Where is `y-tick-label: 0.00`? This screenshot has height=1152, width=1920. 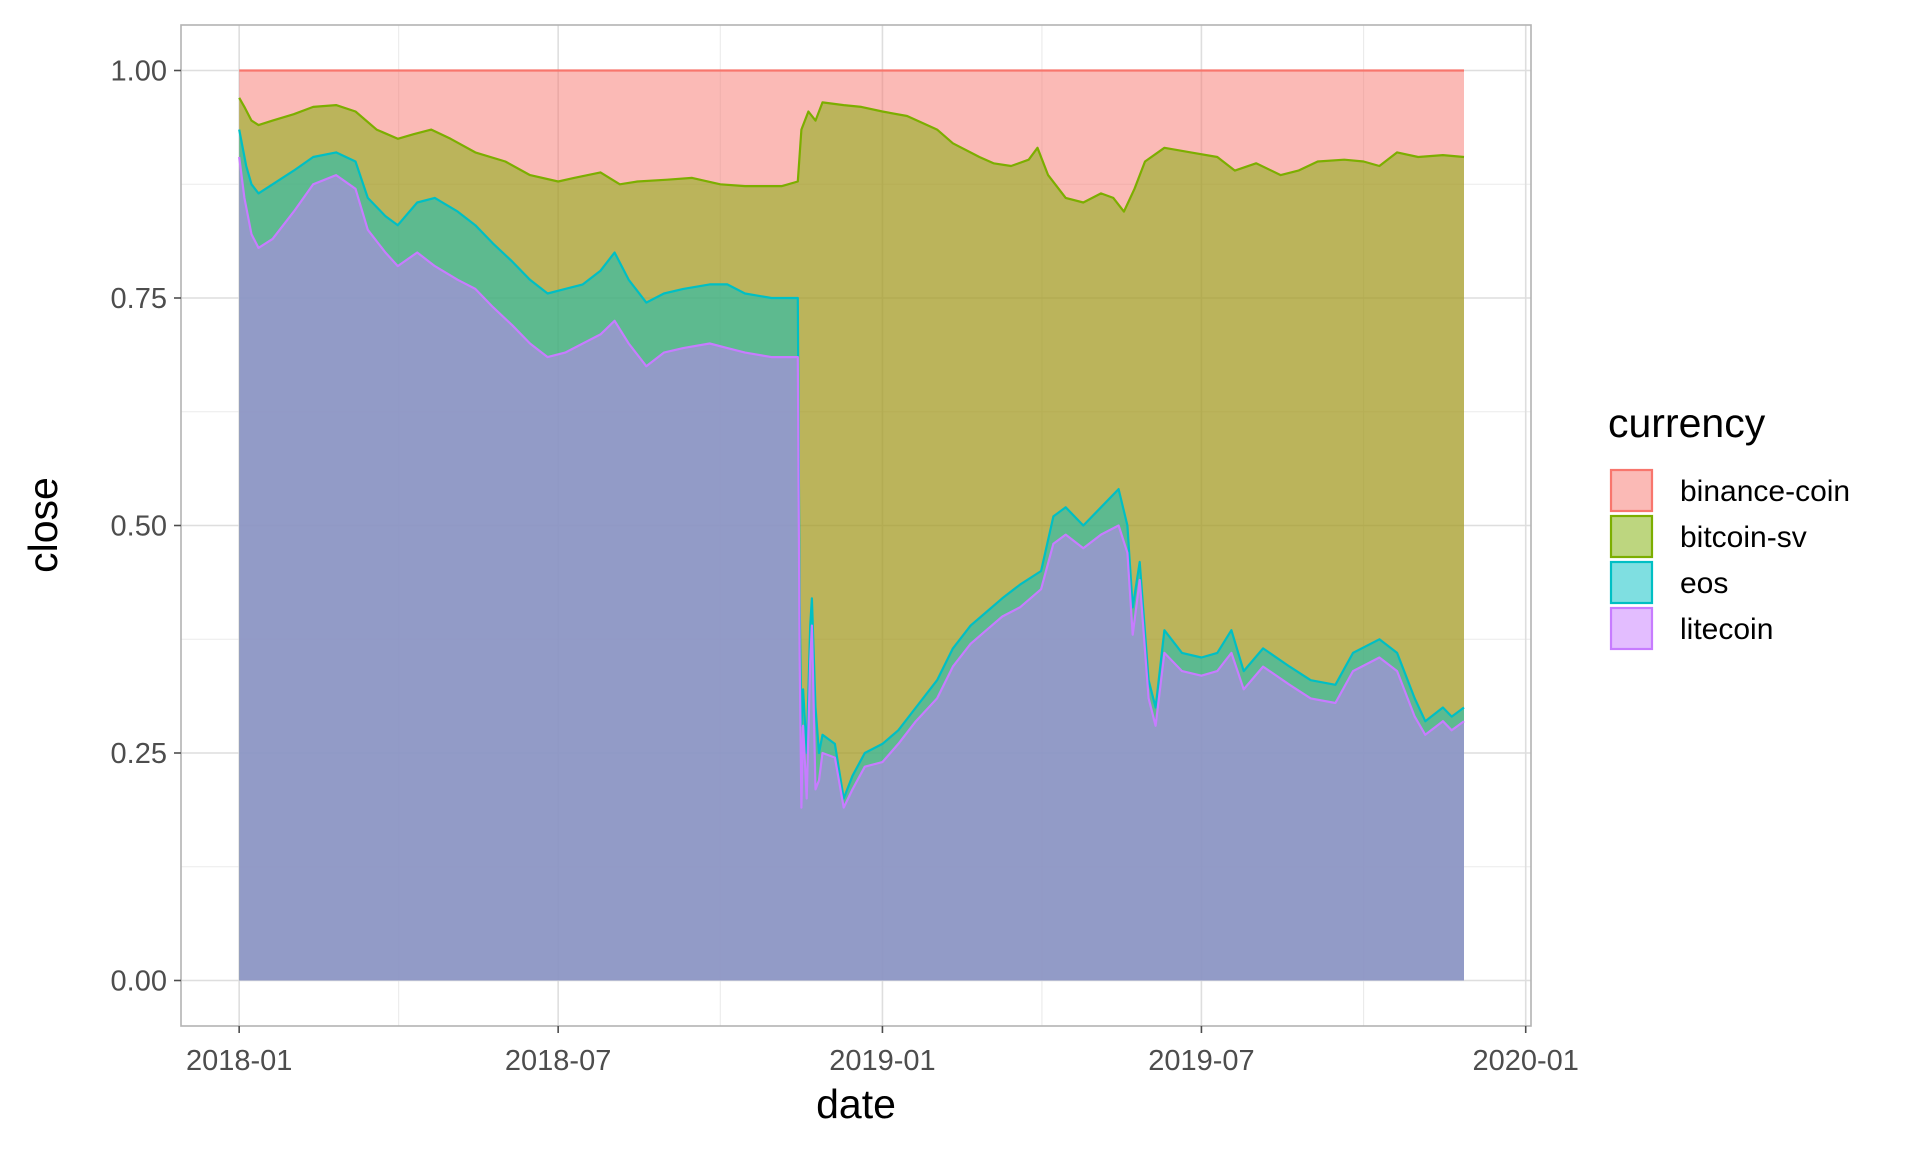 y-tick-label: 0.00 is located at coordinates (139, 982).